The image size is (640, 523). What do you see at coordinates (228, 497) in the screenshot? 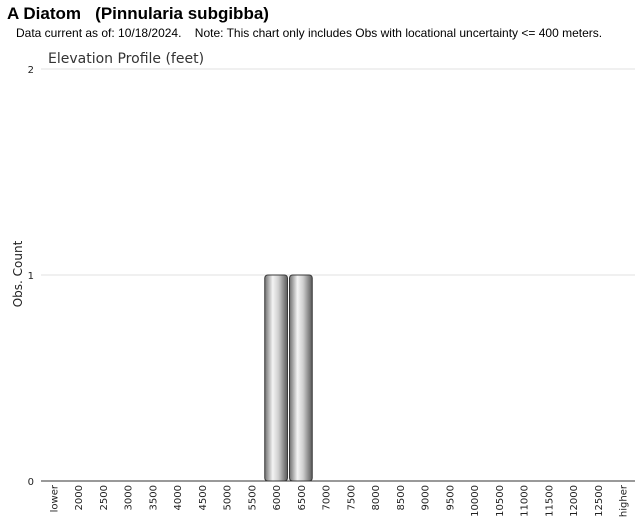
I see `x-tick-label-5000: 5000` at bounding box center [228, 497].